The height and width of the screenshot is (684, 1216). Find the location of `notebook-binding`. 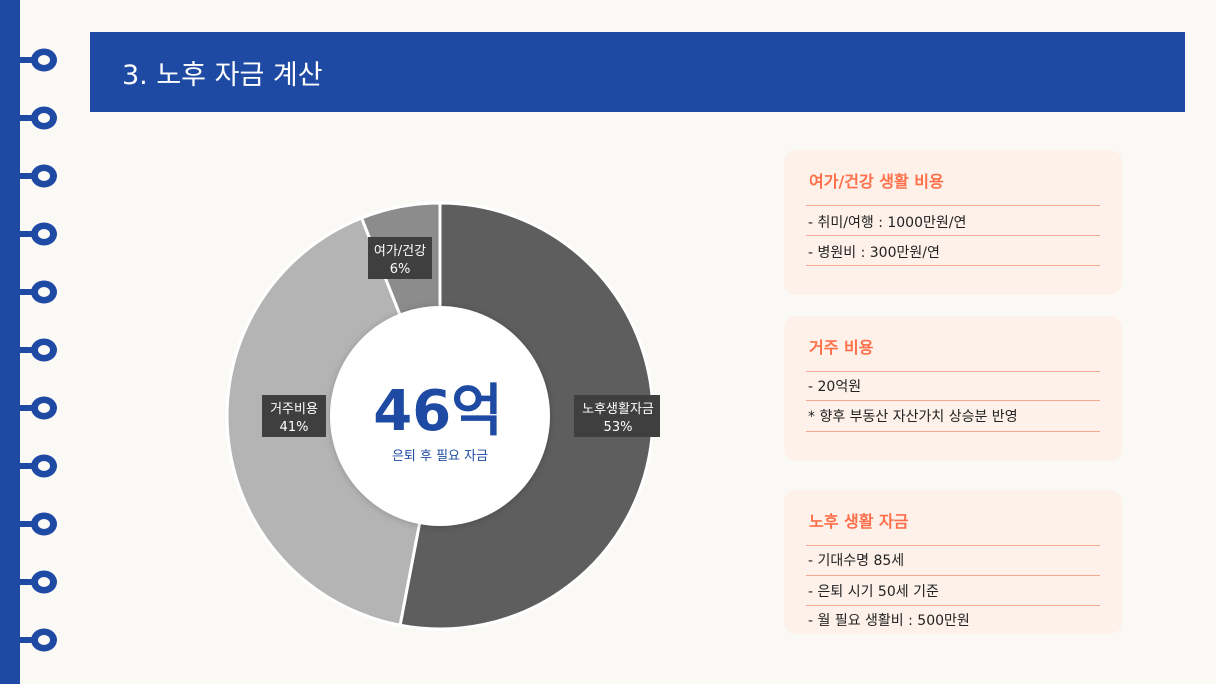

notebook-binding is located at coordinates (10, 342).